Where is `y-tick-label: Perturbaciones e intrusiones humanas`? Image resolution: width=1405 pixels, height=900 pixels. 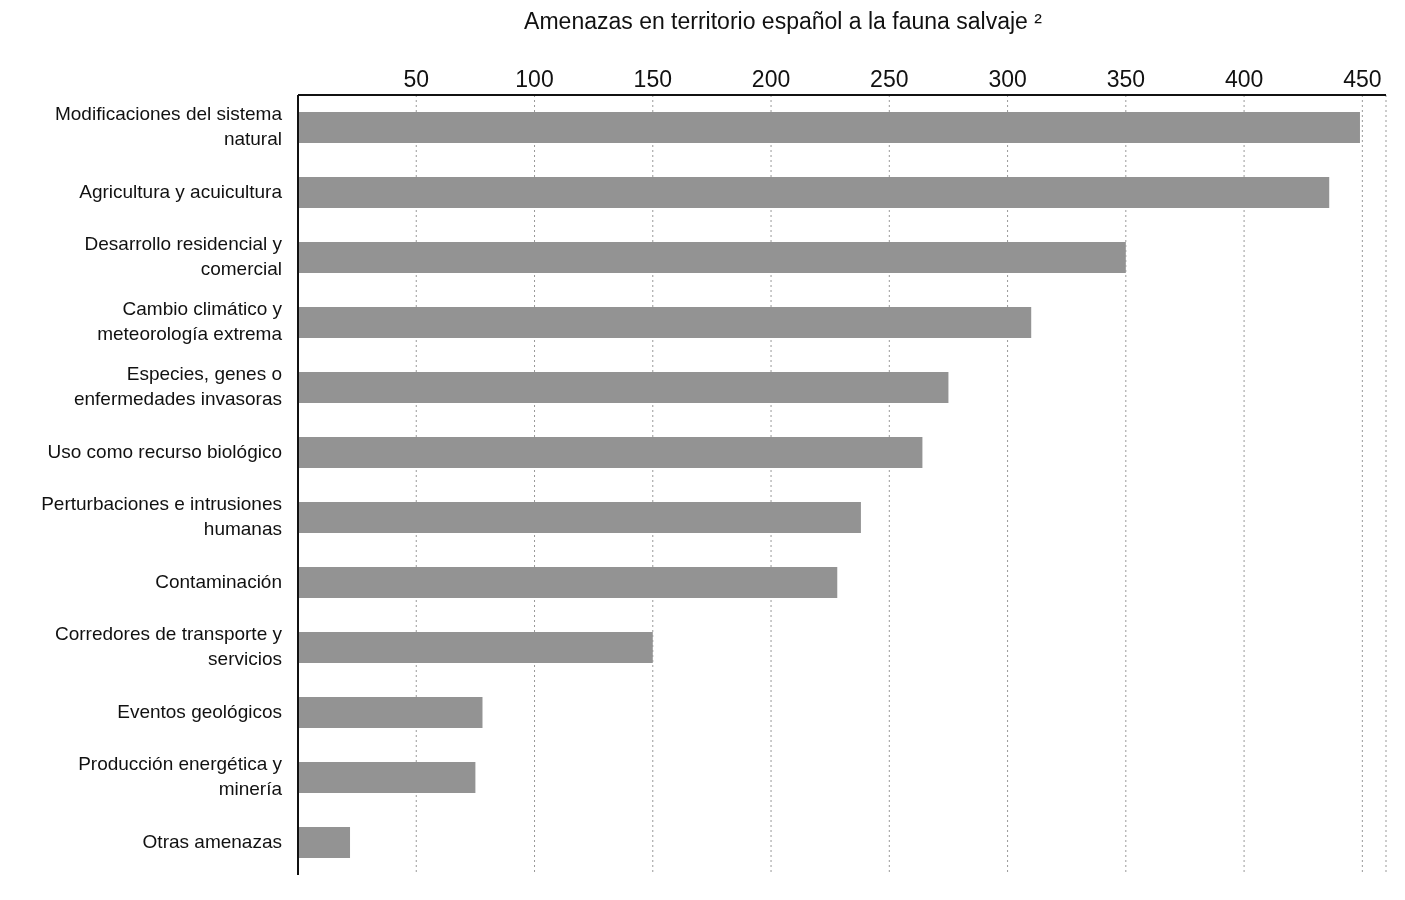 y-tick-label: Perturbaciones e intrusiones humanas is located at coordinates (161, 516).